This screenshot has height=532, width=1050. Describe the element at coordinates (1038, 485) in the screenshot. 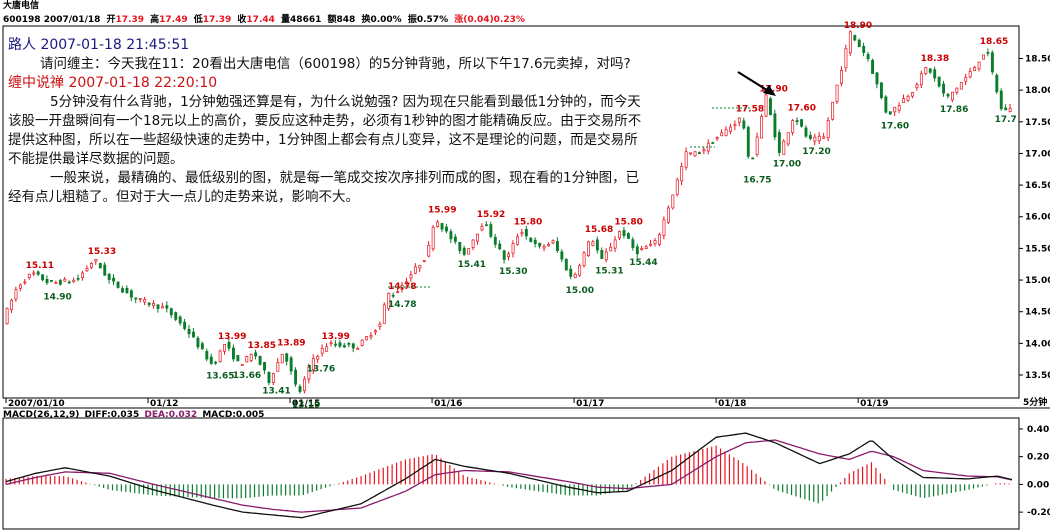

I see `macd-tick-label: 0.00` at that location.